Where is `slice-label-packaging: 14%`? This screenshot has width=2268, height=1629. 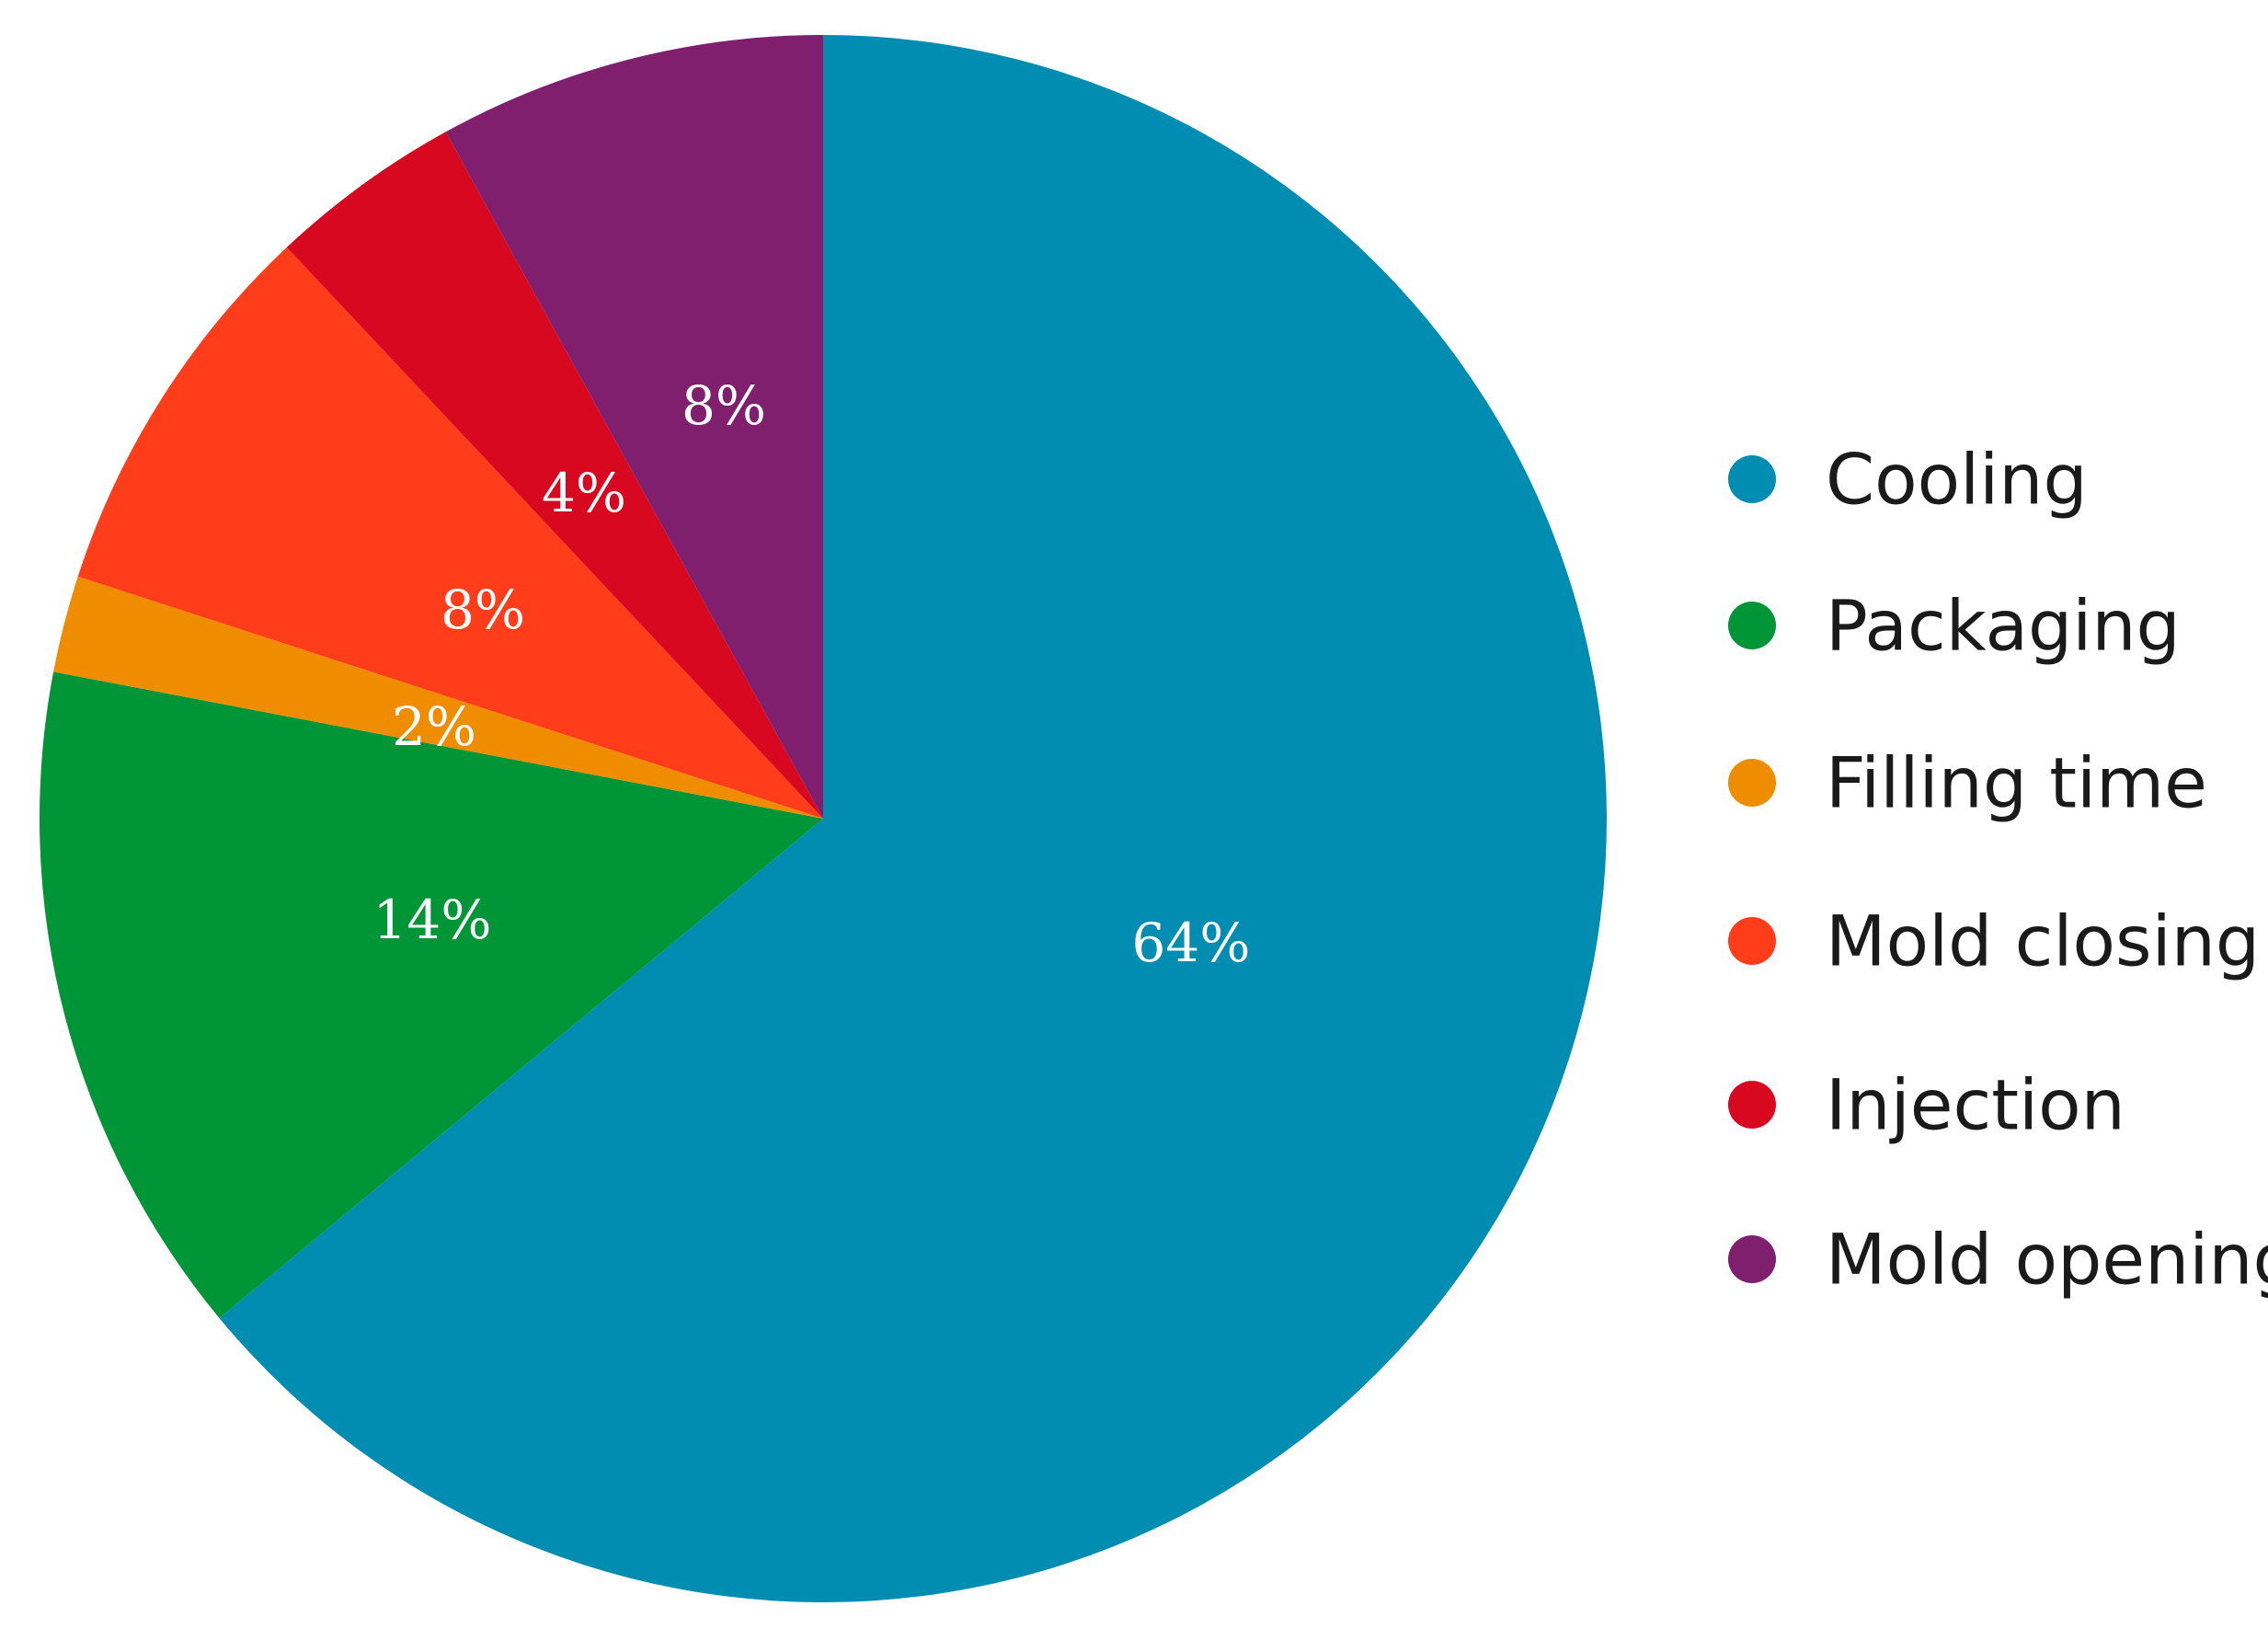 slice-label-packaging: 14% is located at coordinates (432, 920).